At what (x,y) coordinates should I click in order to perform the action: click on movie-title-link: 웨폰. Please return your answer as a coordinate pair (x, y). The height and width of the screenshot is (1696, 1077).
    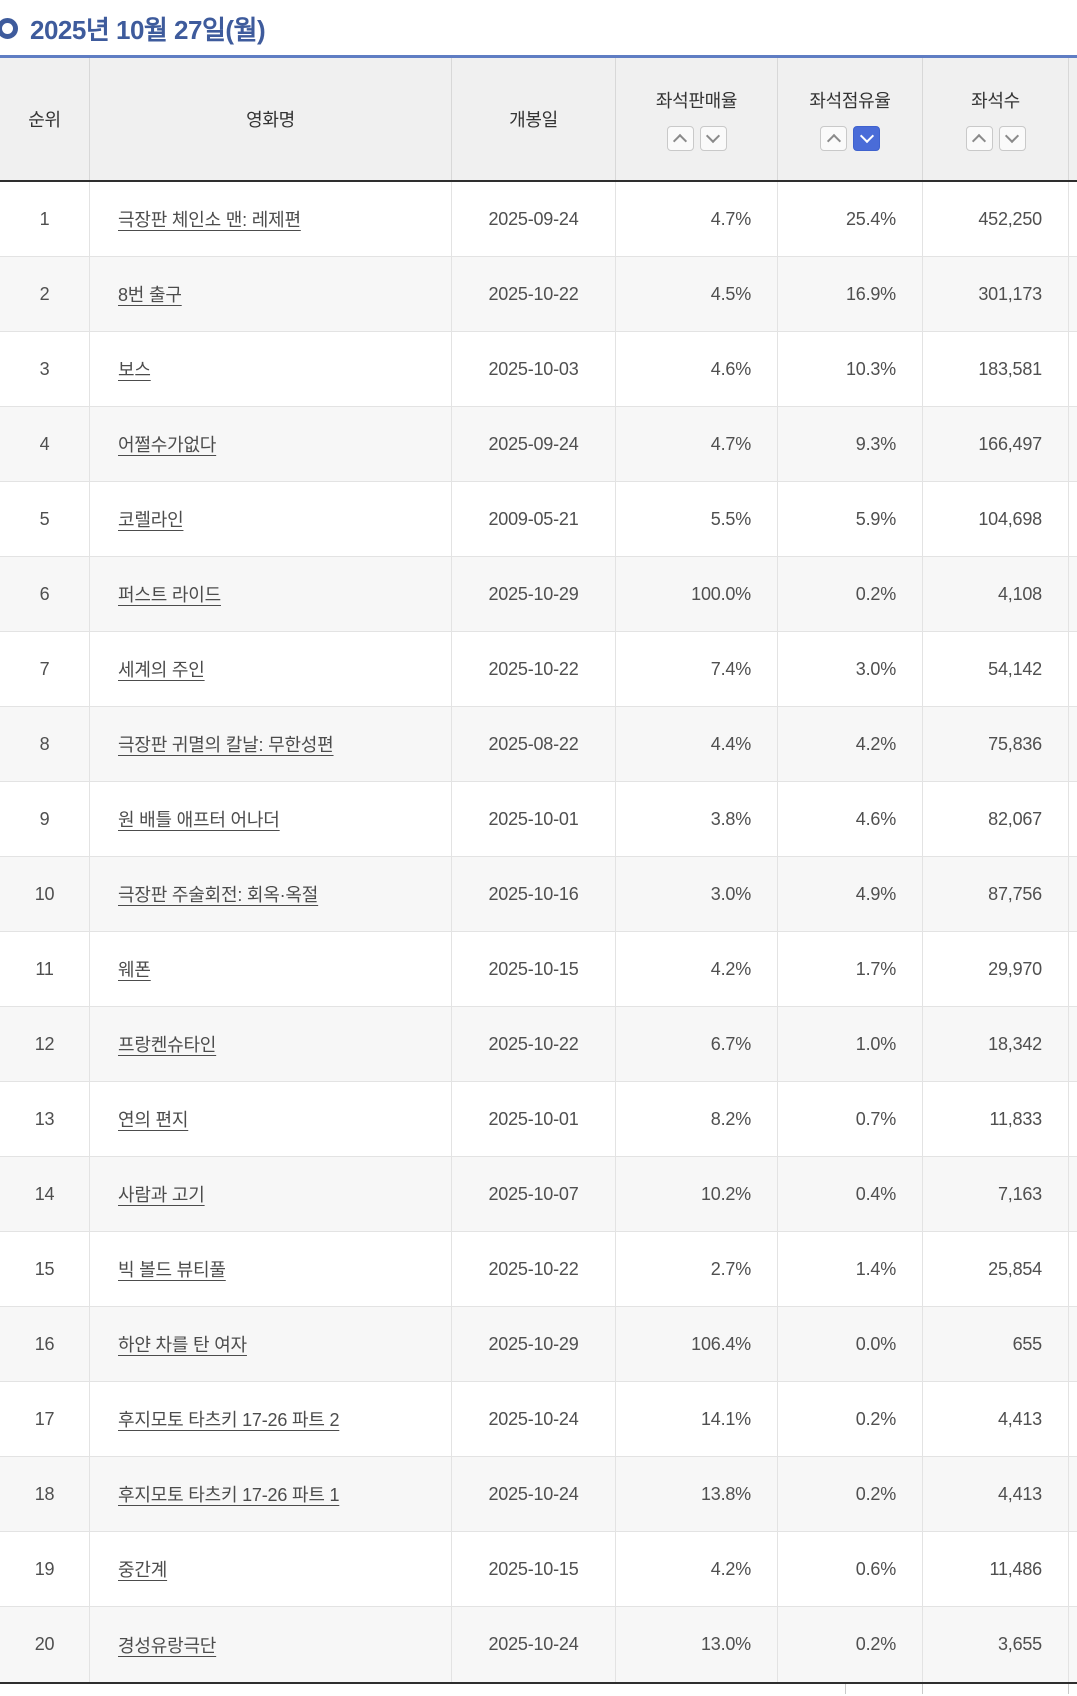
    Looking at the image, I should click on (134, 970).